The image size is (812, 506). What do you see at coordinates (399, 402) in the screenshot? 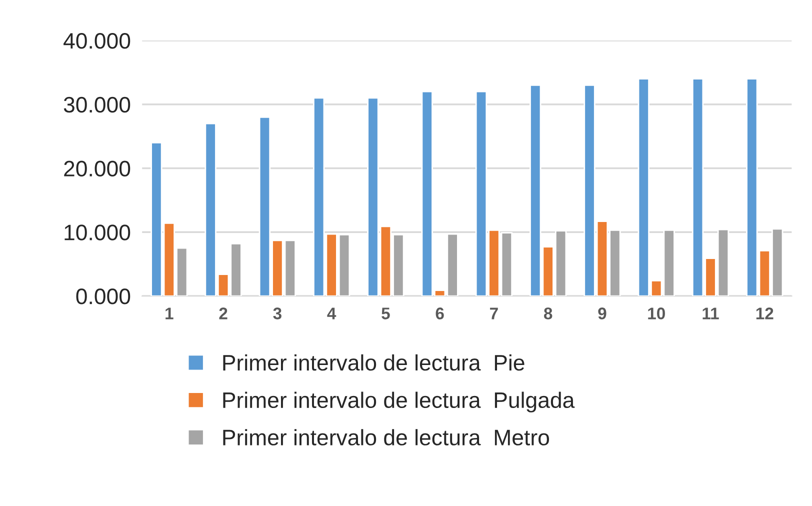
I see `legend-label: Primer intervalo de lectura Pulgada` at bounding box center [399, 402].